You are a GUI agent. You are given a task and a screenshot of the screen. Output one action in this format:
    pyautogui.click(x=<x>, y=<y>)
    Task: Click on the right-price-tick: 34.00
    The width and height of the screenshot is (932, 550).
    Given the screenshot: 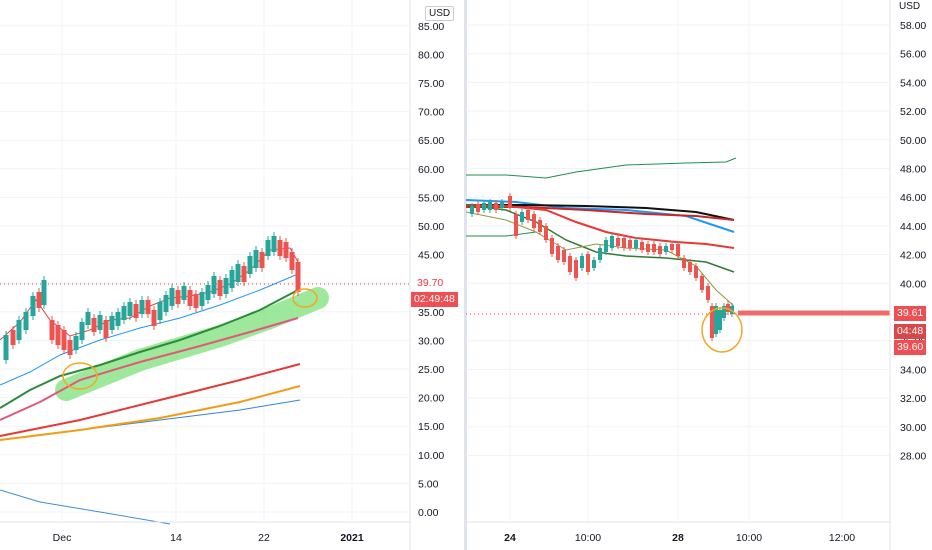 What is the action you would take?
    pyautogui.click(x=913, y=370)
    